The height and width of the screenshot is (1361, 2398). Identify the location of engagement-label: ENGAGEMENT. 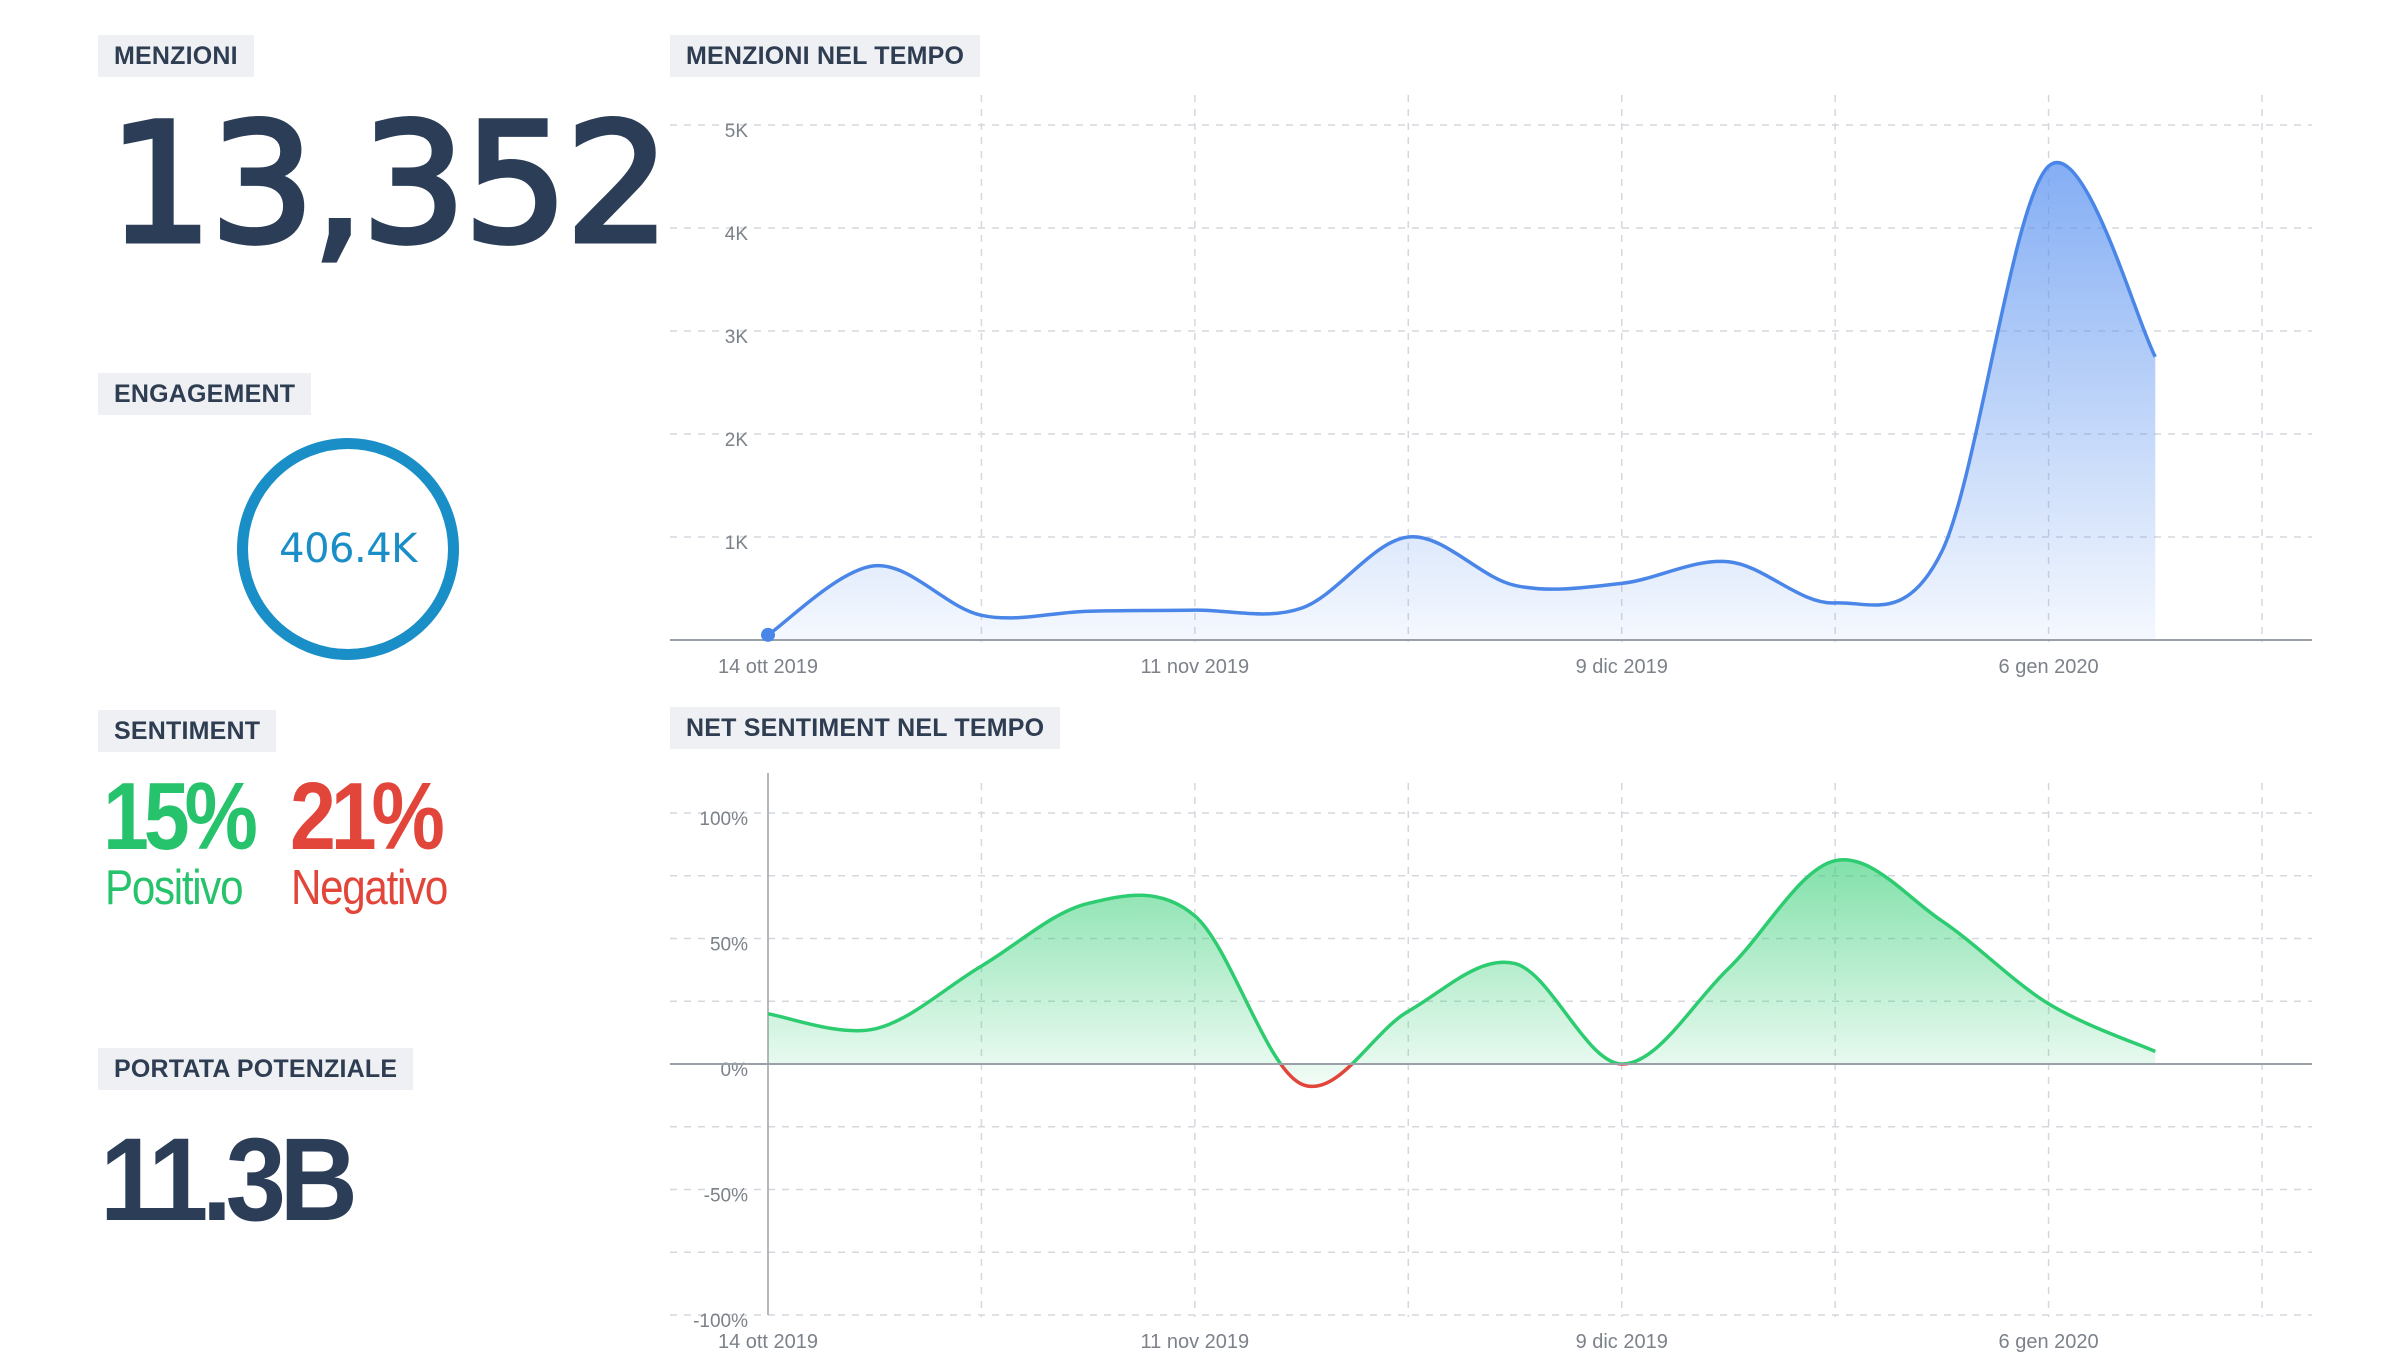
(205, 394).